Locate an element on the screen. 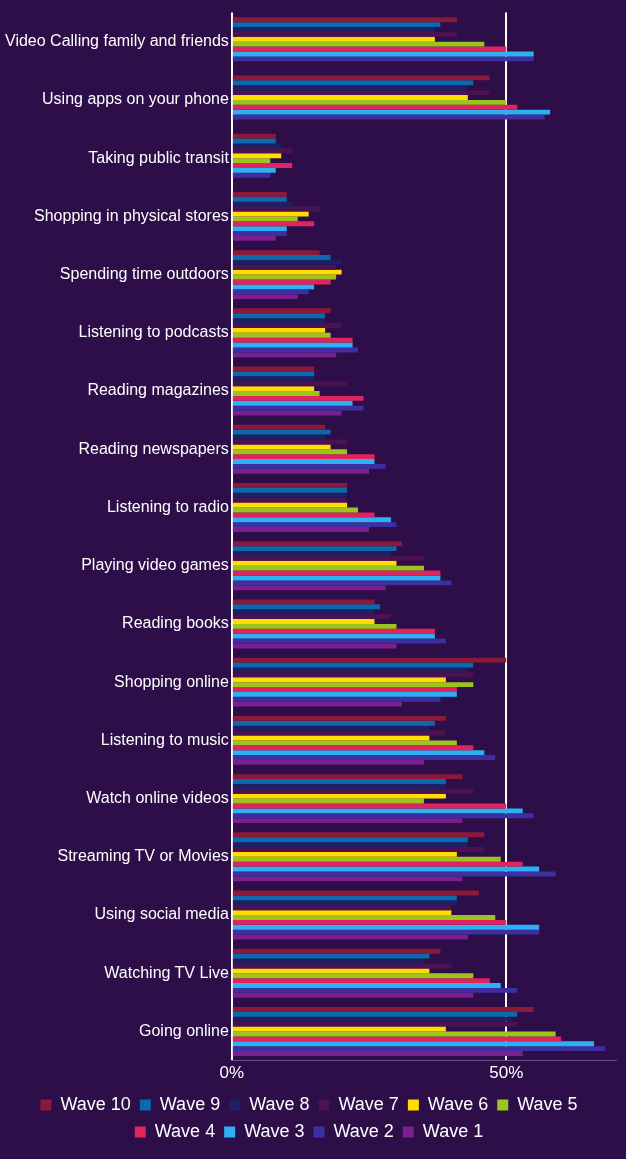 This screenshot has height=1159, width=626. legend-label: Wave 5 is located at coordinates (547, 1103).